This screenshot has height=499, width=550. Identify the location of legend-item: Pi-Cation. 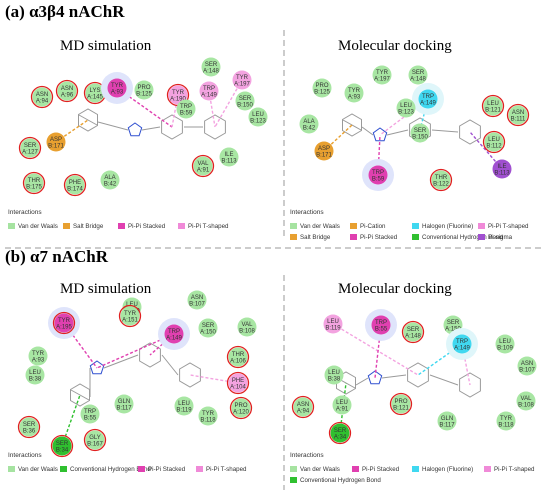
(368, 226).